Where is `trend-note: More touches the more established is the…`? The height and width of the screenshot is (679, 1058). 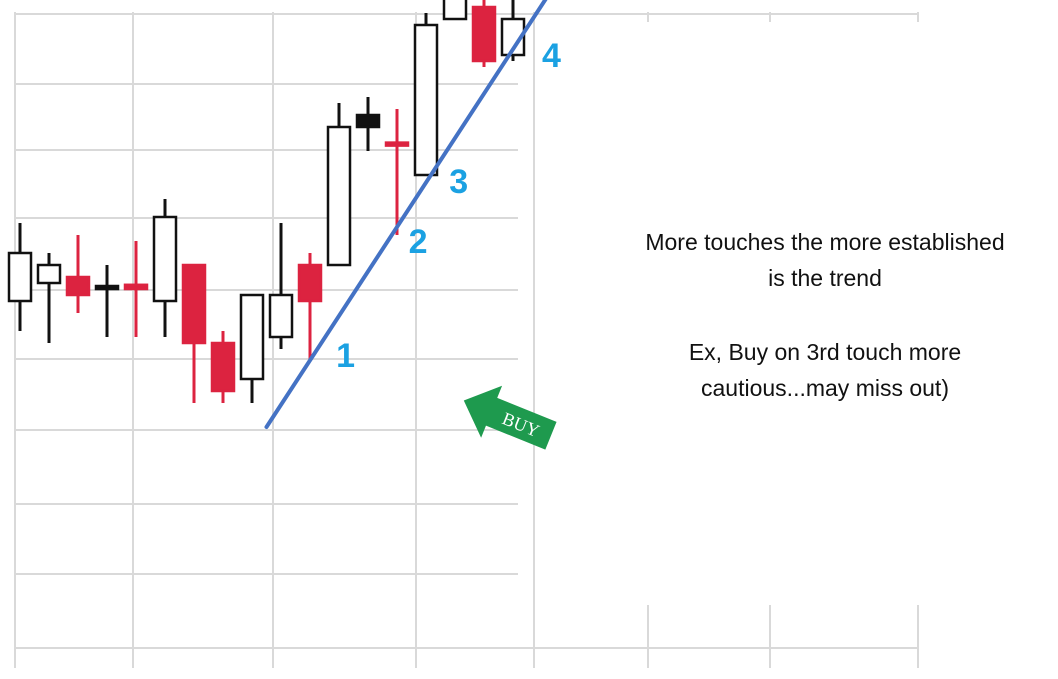 trend-note: More touches the more established is the… is located at coordinates (825, 260).